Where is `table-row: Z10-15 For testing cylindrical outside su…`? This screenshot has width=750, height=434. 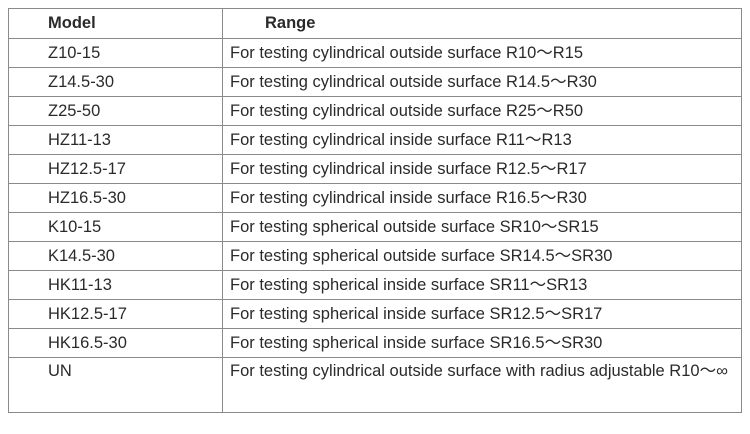
table-row: Z10-15 For testing cylindrical outside su… is located at coordinates (375, 53).